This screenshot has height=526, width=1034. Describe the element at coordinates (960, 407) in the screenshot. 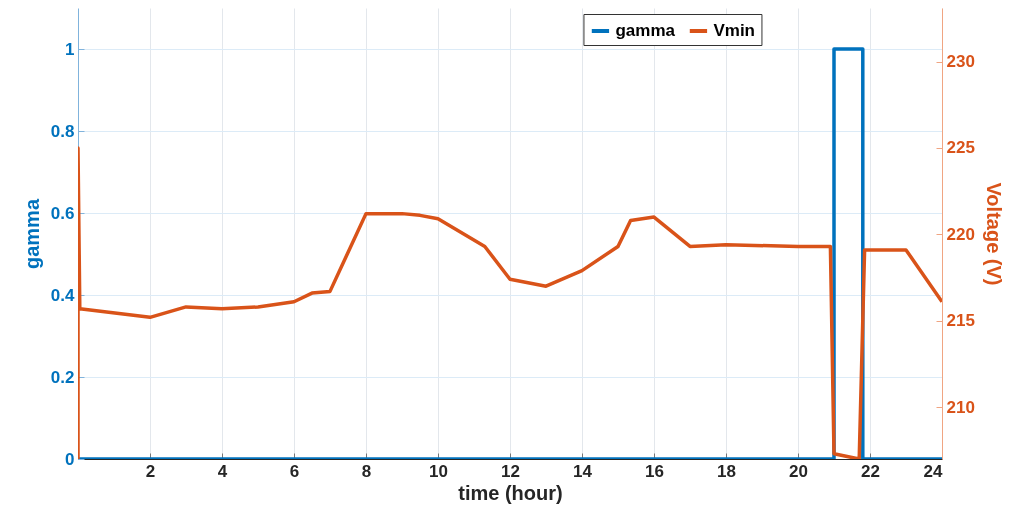

I see `y2-tick-label: 210` at that location.